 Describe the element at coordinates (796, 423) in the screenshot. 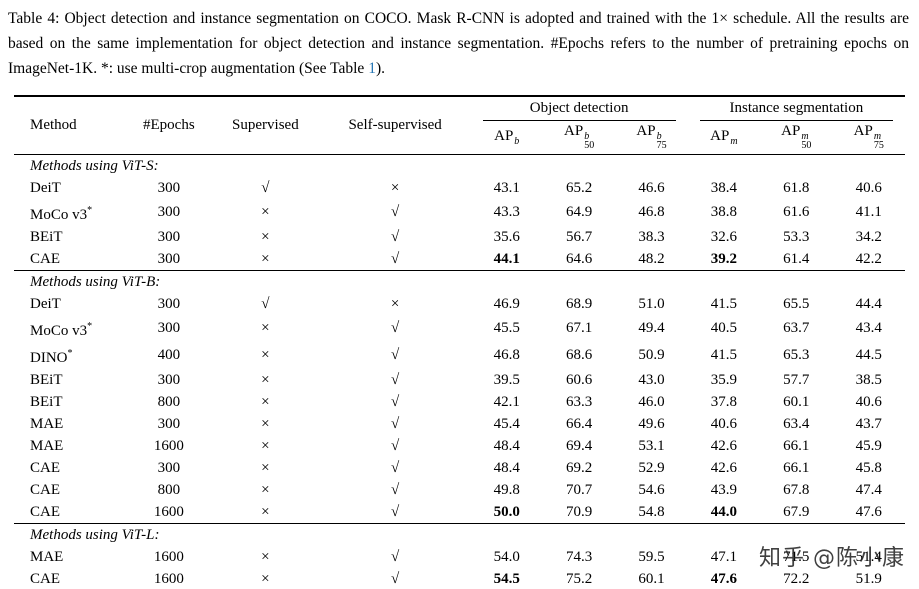

I see `metric-value-cell: 63.4` at that location.